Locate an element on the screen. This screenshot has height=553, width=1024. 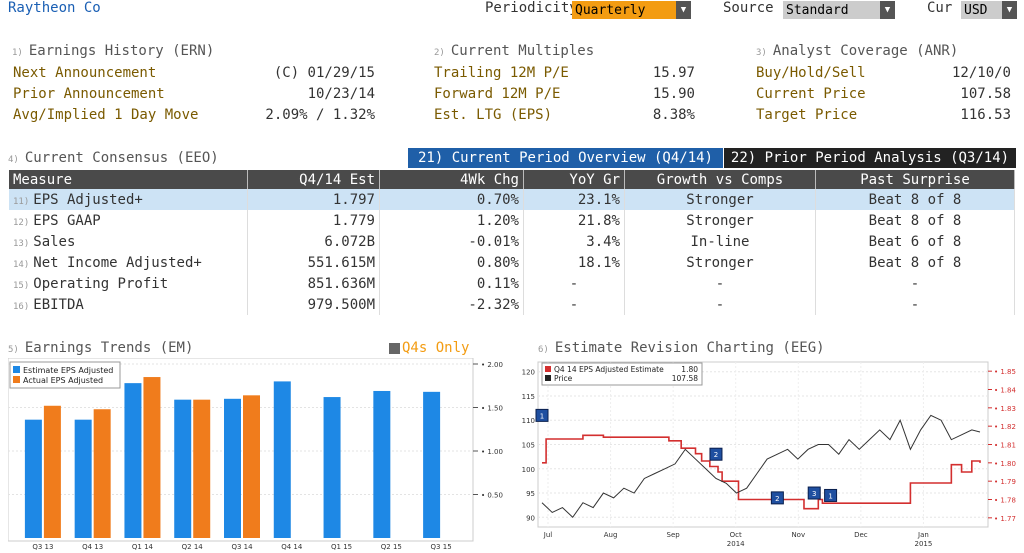
q4s-only-toggle: Q4s Only is located at coordinates (429, 348).